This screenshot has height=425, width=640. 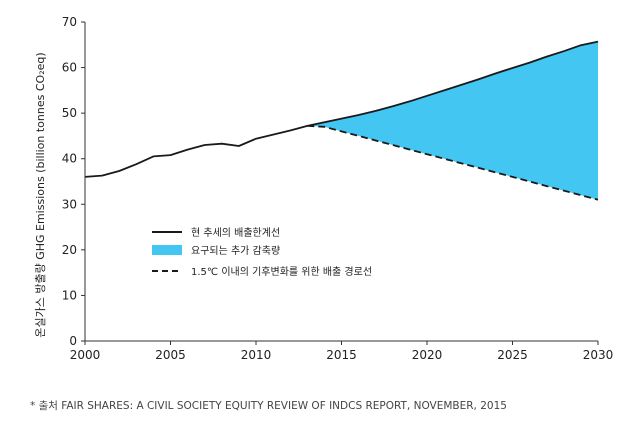 I want to click on legend-swatch-area, so click(x=167, y=250).